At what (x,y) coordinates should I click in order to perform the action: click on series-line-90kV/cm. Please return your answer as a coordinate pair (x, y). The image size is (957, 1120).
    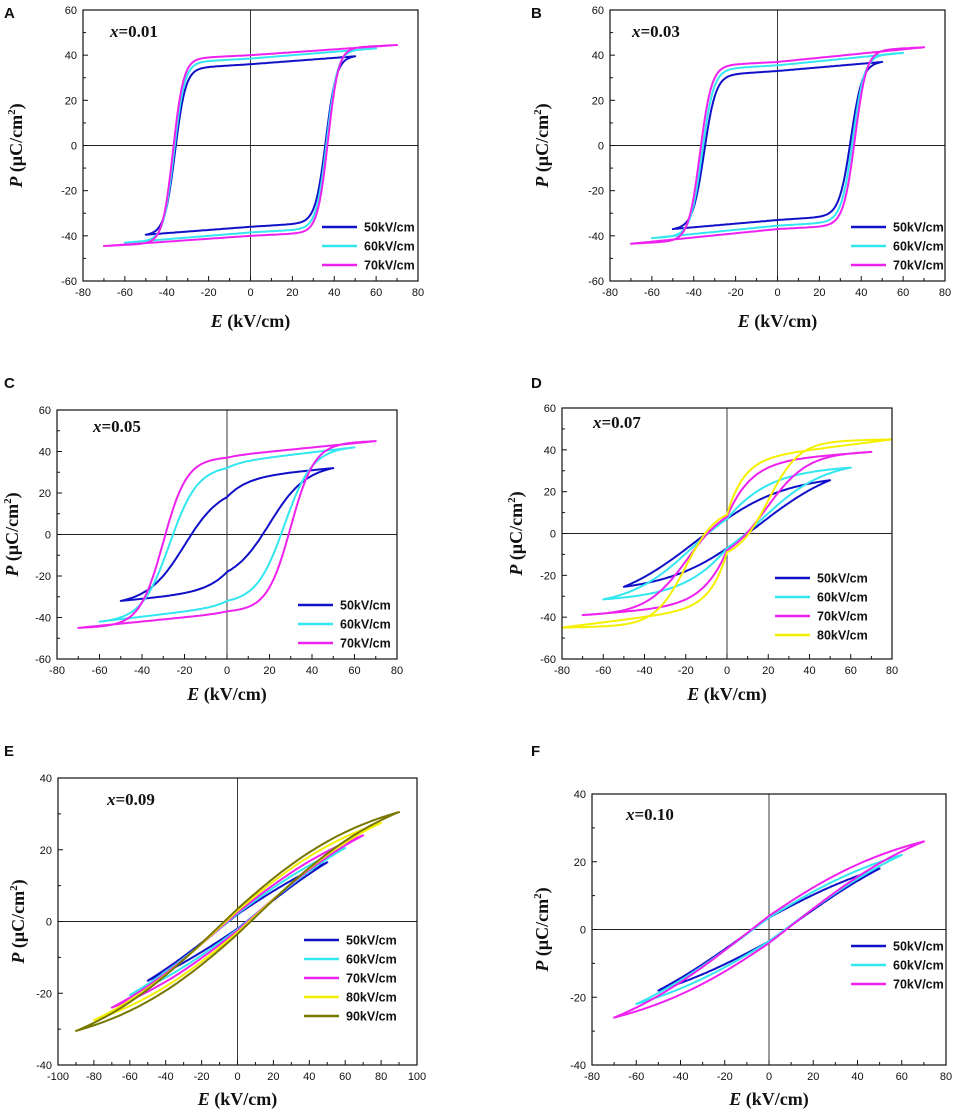
    Looking at the image, I should click on (238, 921).